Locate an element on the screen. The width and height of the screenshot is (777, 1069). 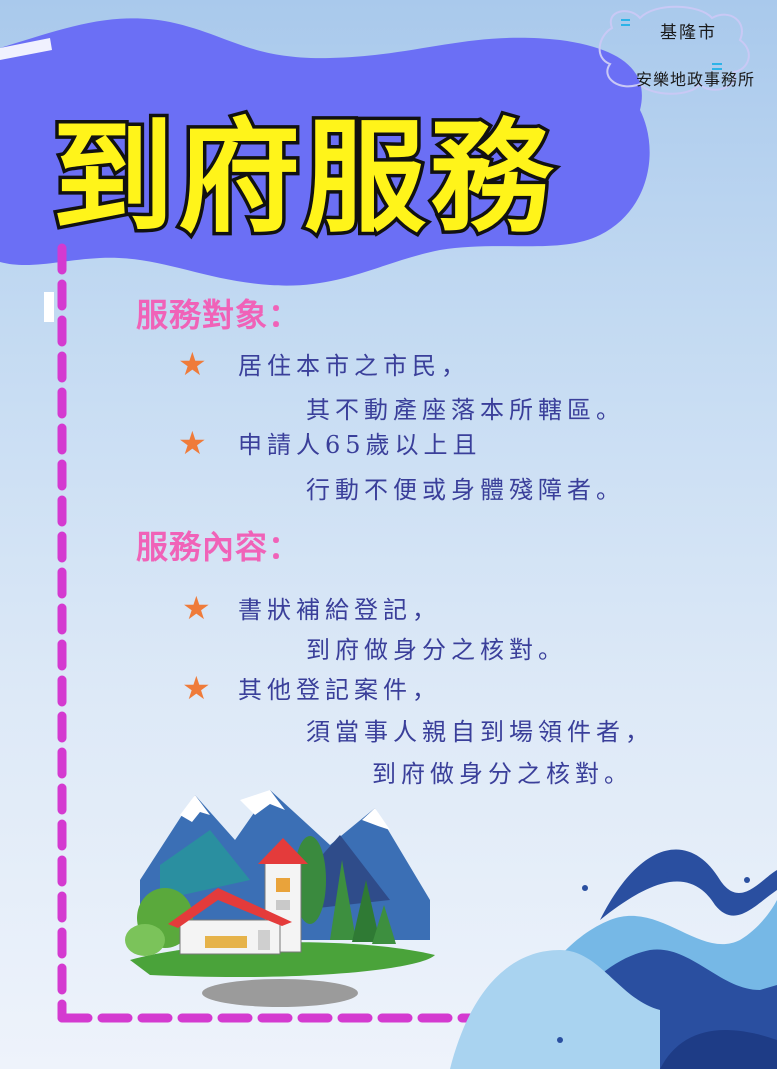
item-line: 其不動產座落本所轄區。 is located at coordinates (465, 410).